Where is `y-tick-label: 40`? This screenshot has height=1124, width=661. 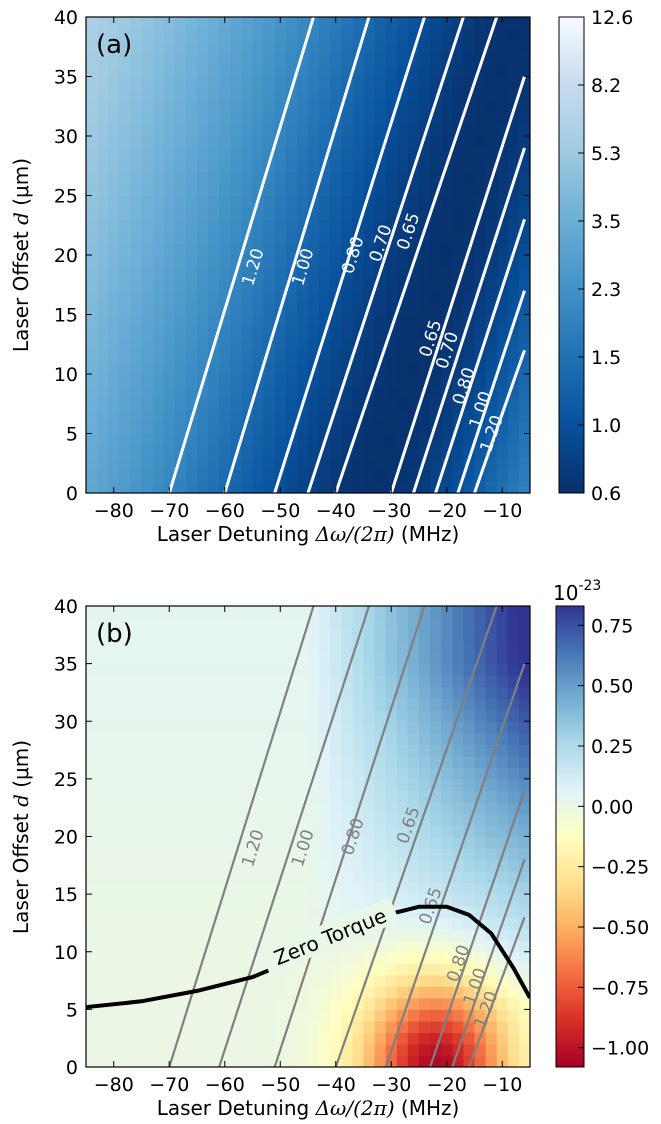
y-tick-label: 40 is located at coordinates (66, 607).